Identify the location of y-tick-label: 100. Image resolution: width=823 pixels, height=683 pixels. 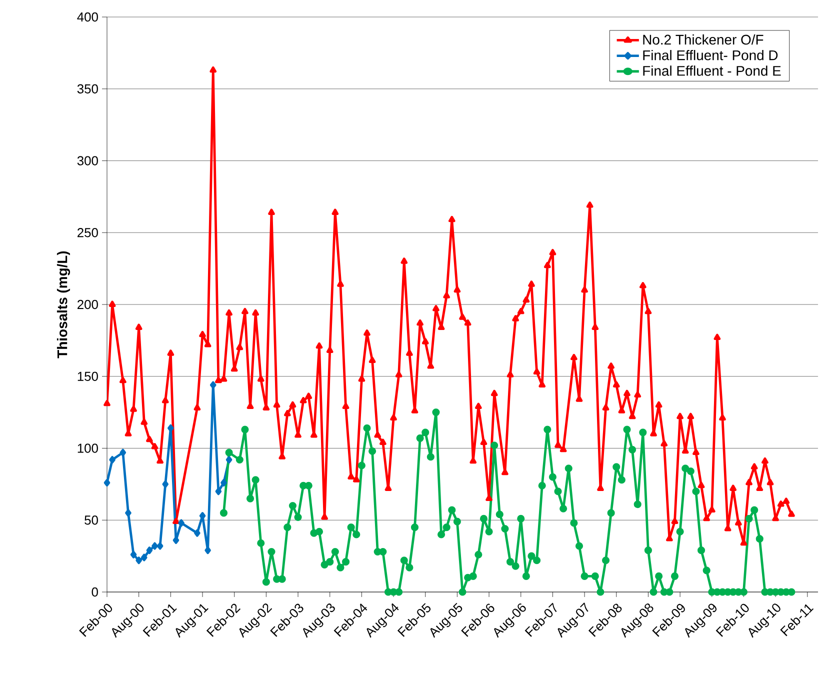
(88, 448).